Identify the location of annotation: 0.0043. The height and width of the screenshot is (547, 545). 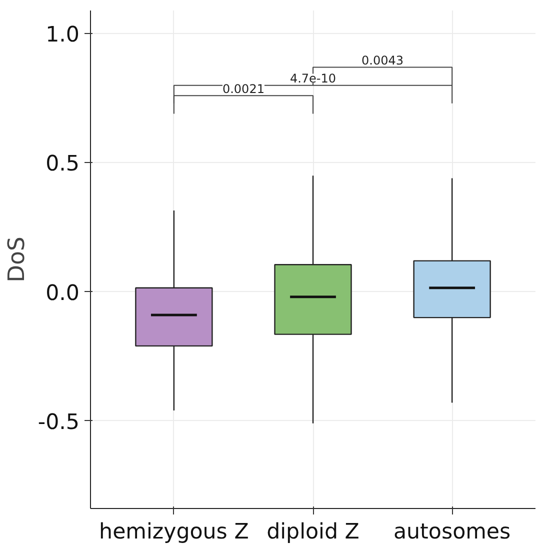
(383, 61).